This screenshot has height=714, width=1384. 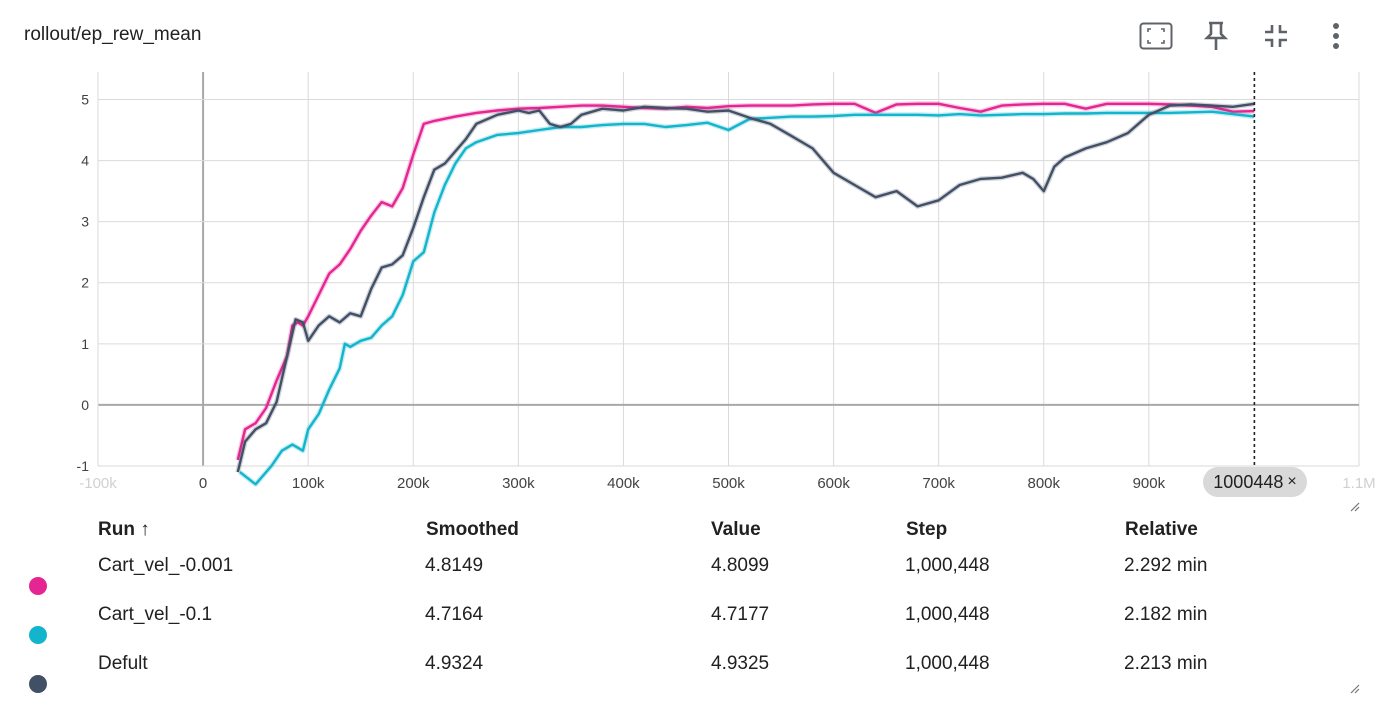 What do you see at coordinates (113, 34) in the screenshot?
I see `card-title: rollout/ep_rew_mean` at bounding box center [113, 34].